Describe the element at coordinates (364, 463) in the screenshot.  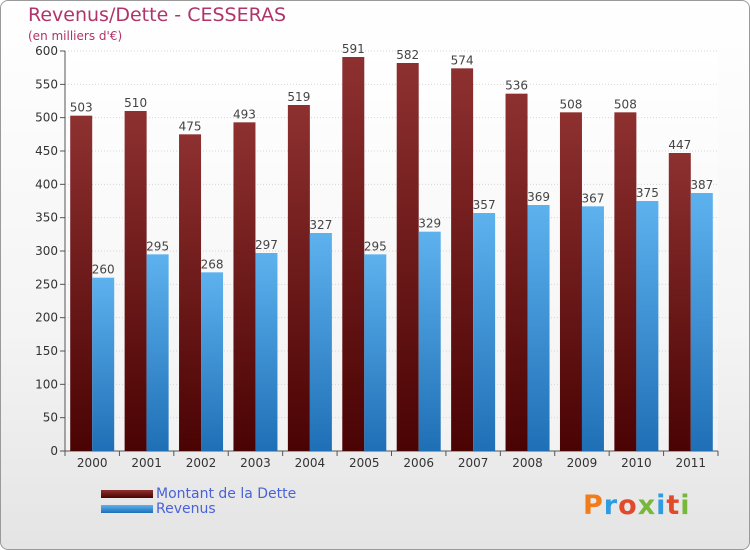
I see `x-tick-label: 2005` at that location.